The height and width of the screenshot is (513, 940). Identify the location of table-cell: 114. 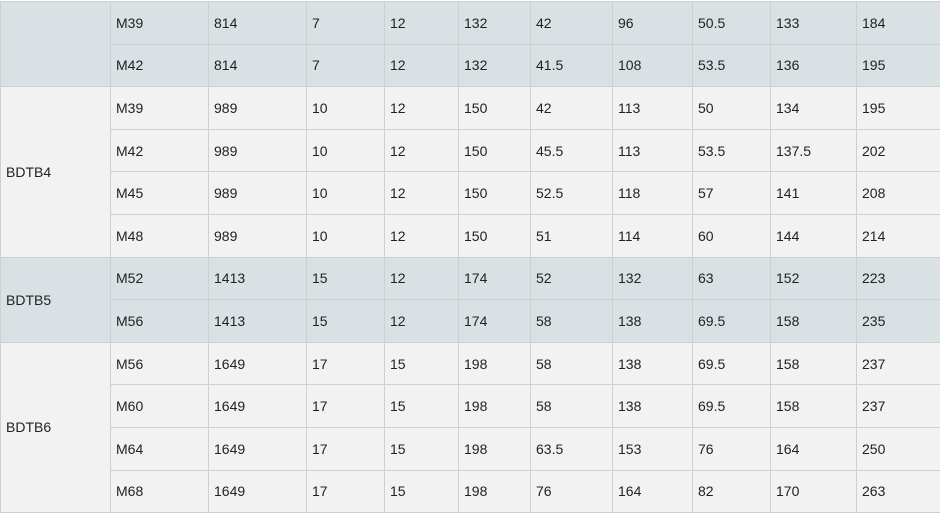
(653, 235).